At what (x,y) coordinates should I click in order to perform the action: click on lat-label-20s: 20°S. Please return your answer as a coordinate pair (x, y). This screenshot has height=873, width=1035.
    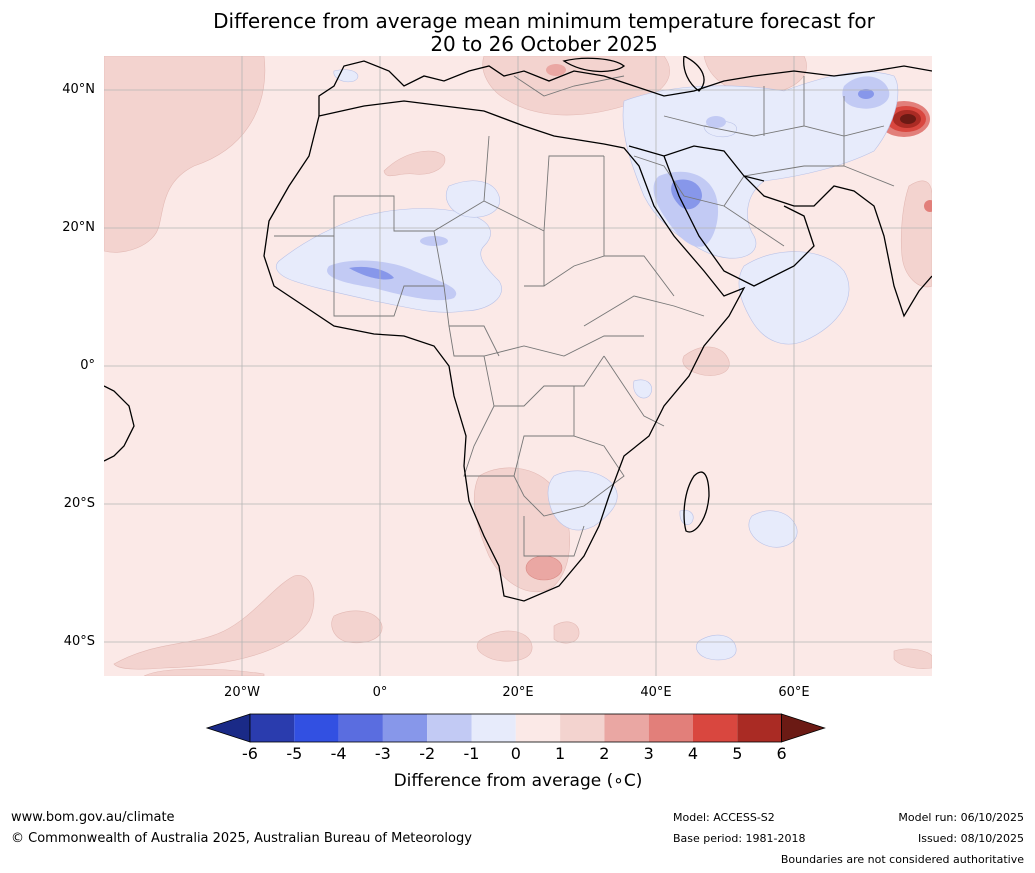
    Looking at the image, I should click on (79, 503).